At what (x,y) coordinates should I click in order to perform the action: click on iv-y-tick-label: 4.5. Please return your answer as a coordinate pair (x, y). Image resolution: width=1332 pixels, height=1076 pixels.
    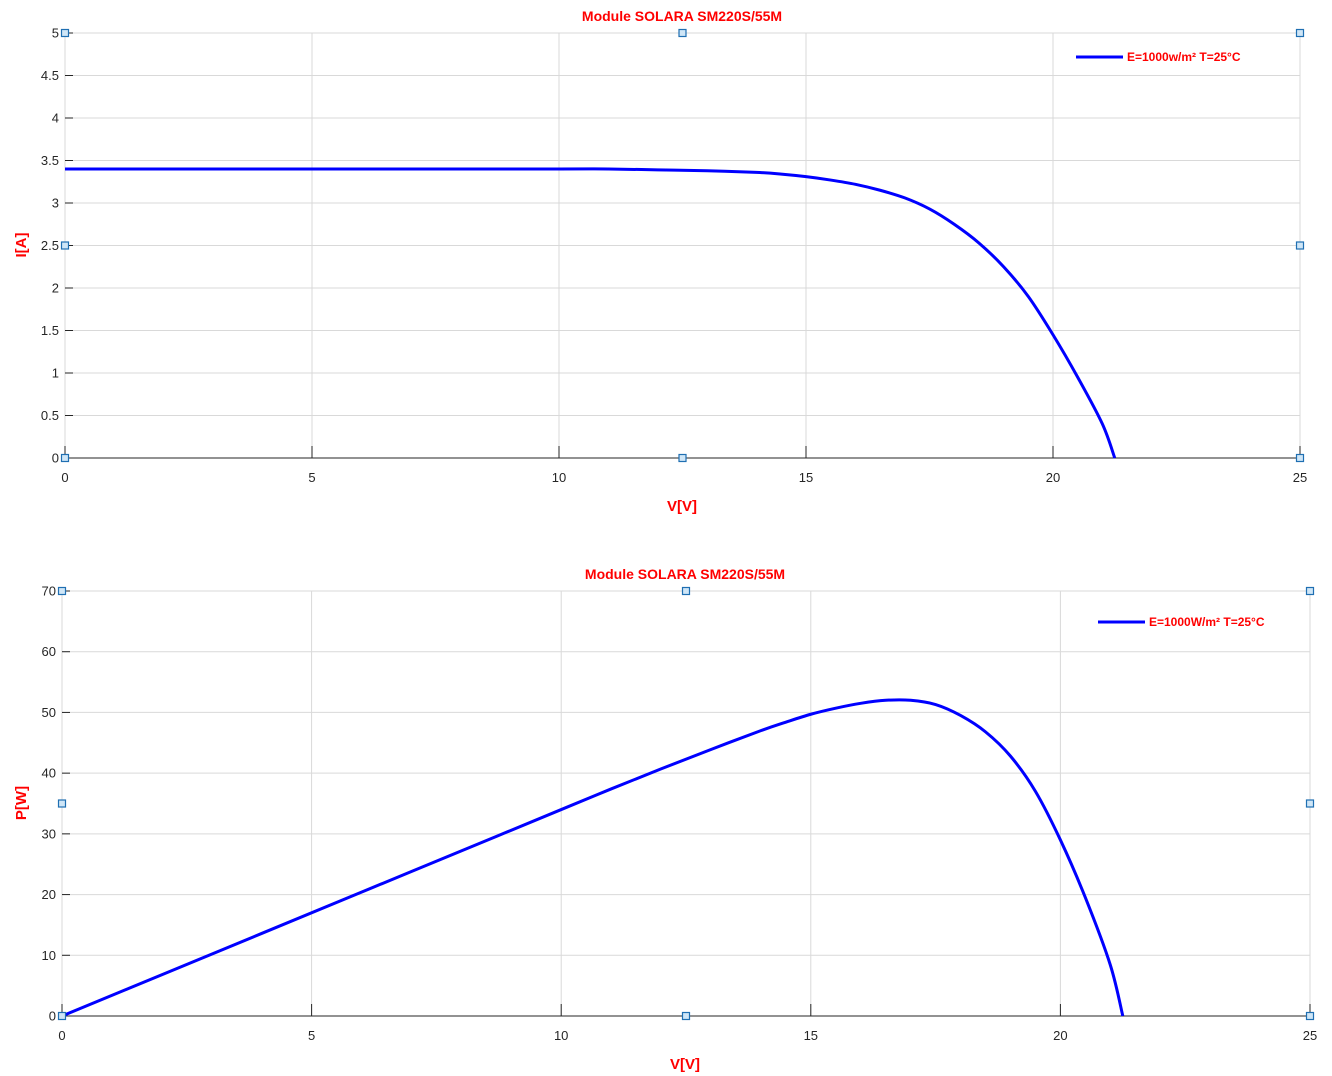
    Looking at the image, I should click on (50, 75).